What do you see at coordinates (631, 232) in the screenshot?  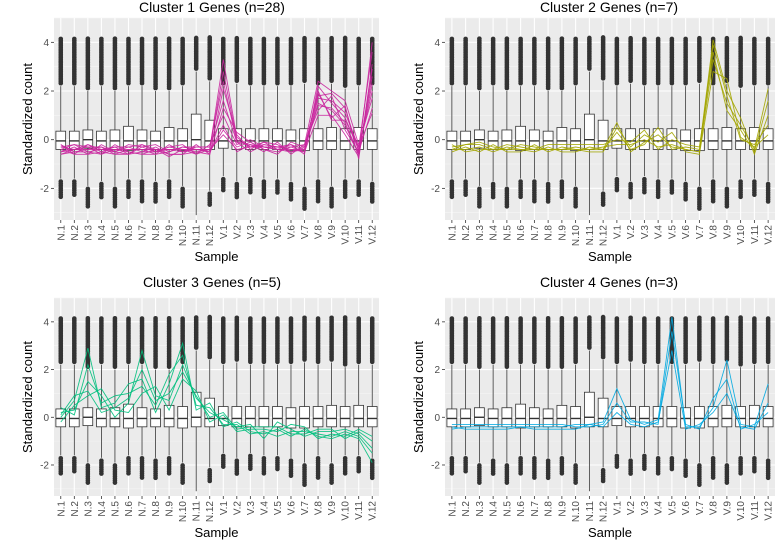 I see `x-tick-label: V.2` at bounding box center [631, 232].